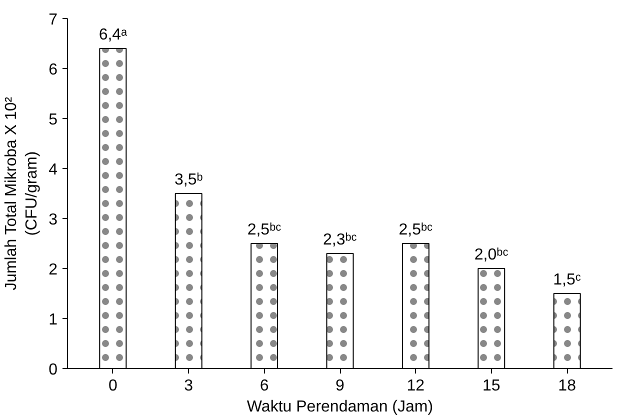 This screenshot has height=418, width=624. I want to click on x-tick-label: 0, so click(113, 386).